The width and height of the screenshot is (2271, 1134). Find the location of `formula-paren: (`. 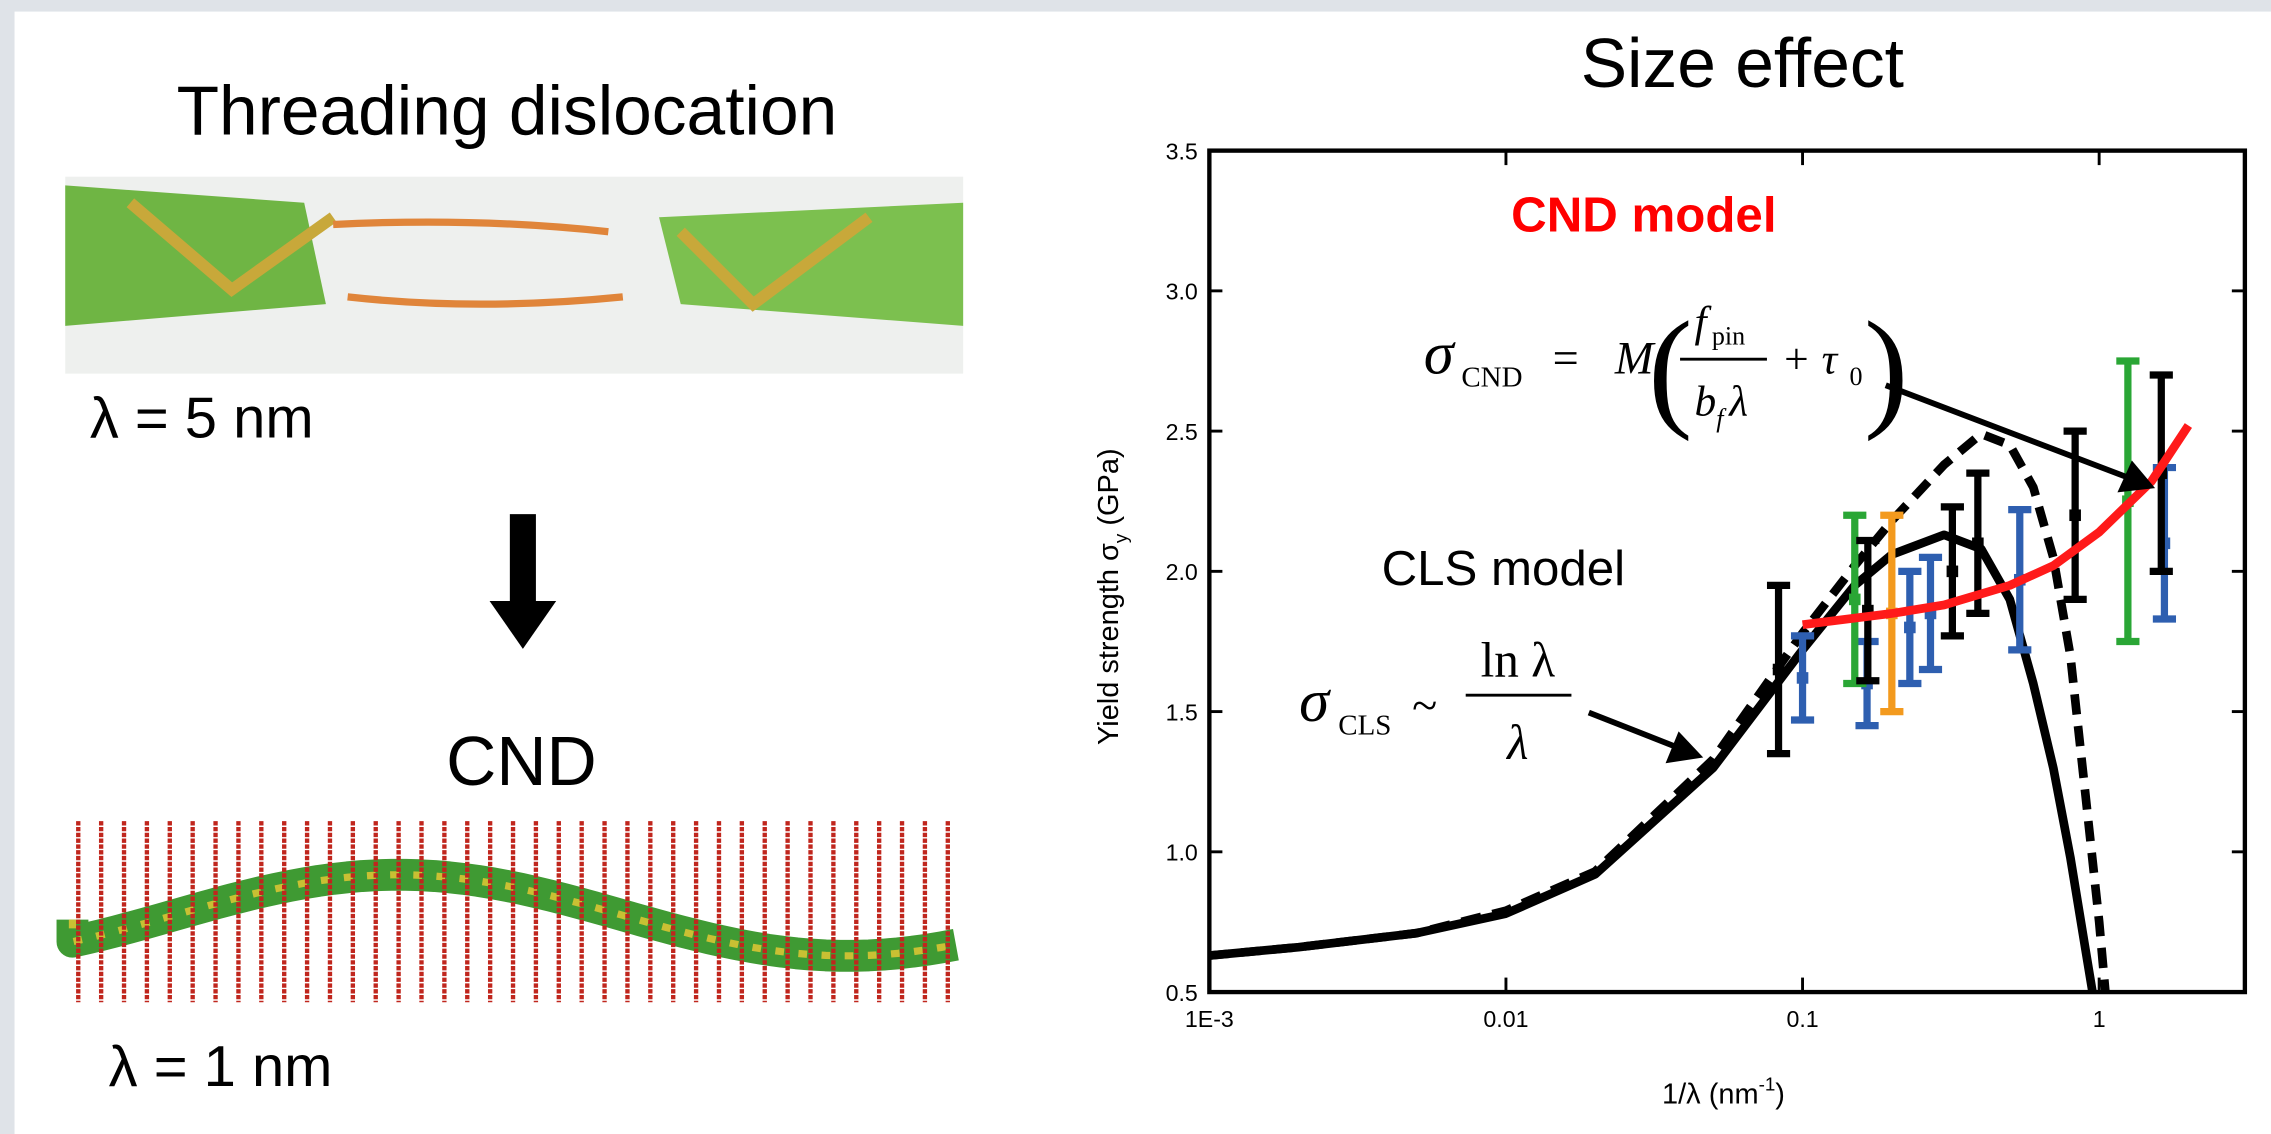

formula-paren: ( is located at coordinates (1670, 368).